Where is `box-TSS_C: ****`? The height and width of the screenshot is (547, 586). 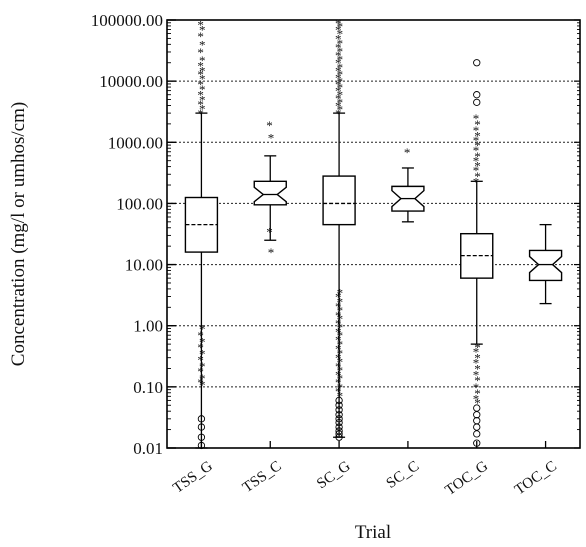
box-TSS_C: **** is located at coordinates (270, 189).